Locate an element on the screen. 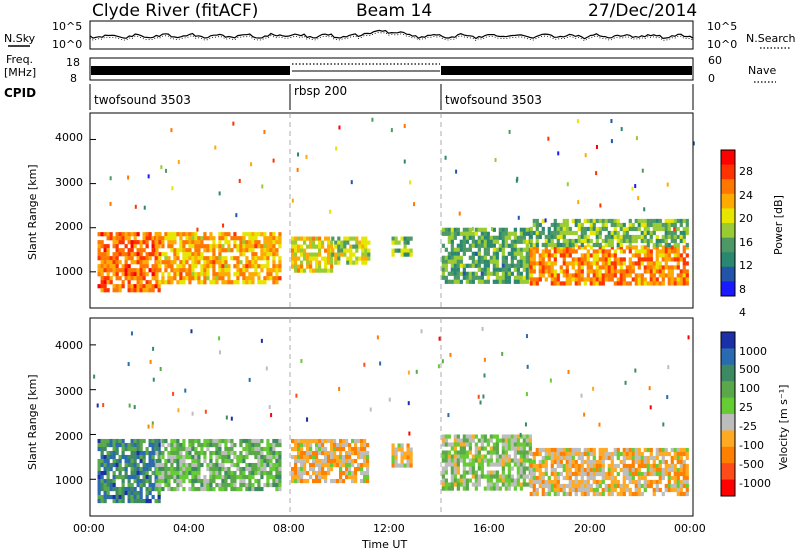 The image size is (800, 558). noise-axis-top-right: 10^5 is located at coordinates (722, 26).